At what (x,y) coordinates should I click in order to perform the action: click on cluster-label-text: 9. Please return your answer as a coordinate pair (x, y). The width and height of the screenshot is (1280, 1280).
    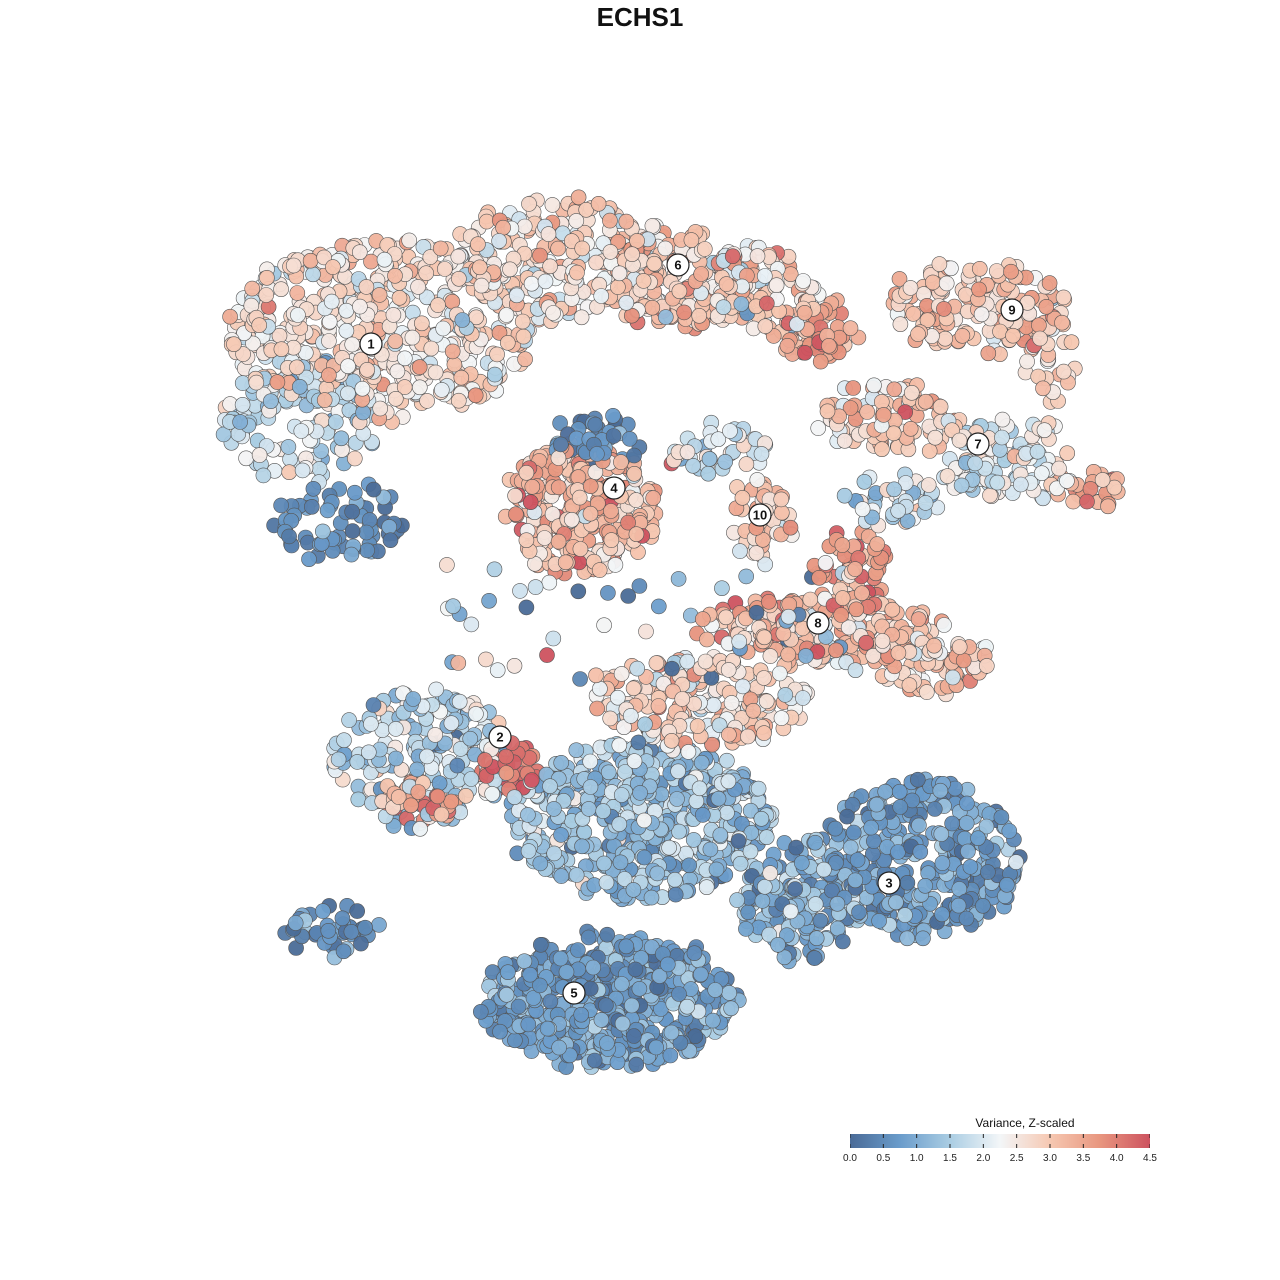
    Looking at the image, I should click on (1011, 310).